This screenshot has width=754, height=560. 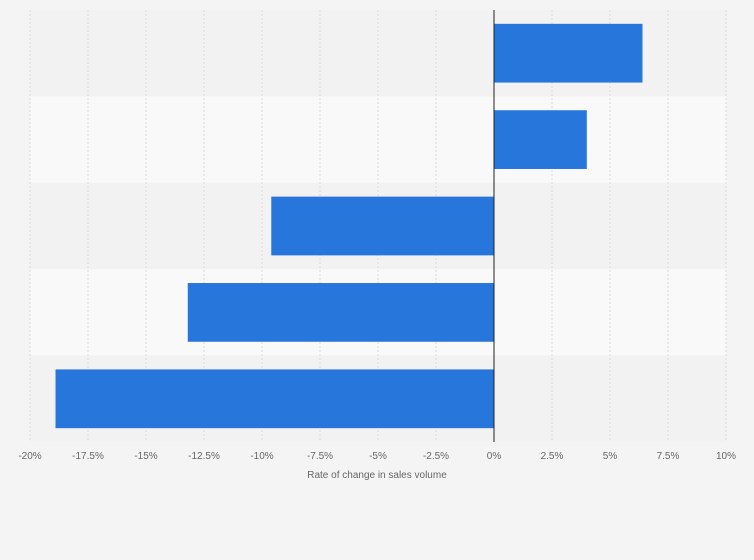 What do you see at coordinates (377, 475) in the screenshot?
I see `x-axis-label: Rate of change in sales volume` at bounding box center [377, 475].